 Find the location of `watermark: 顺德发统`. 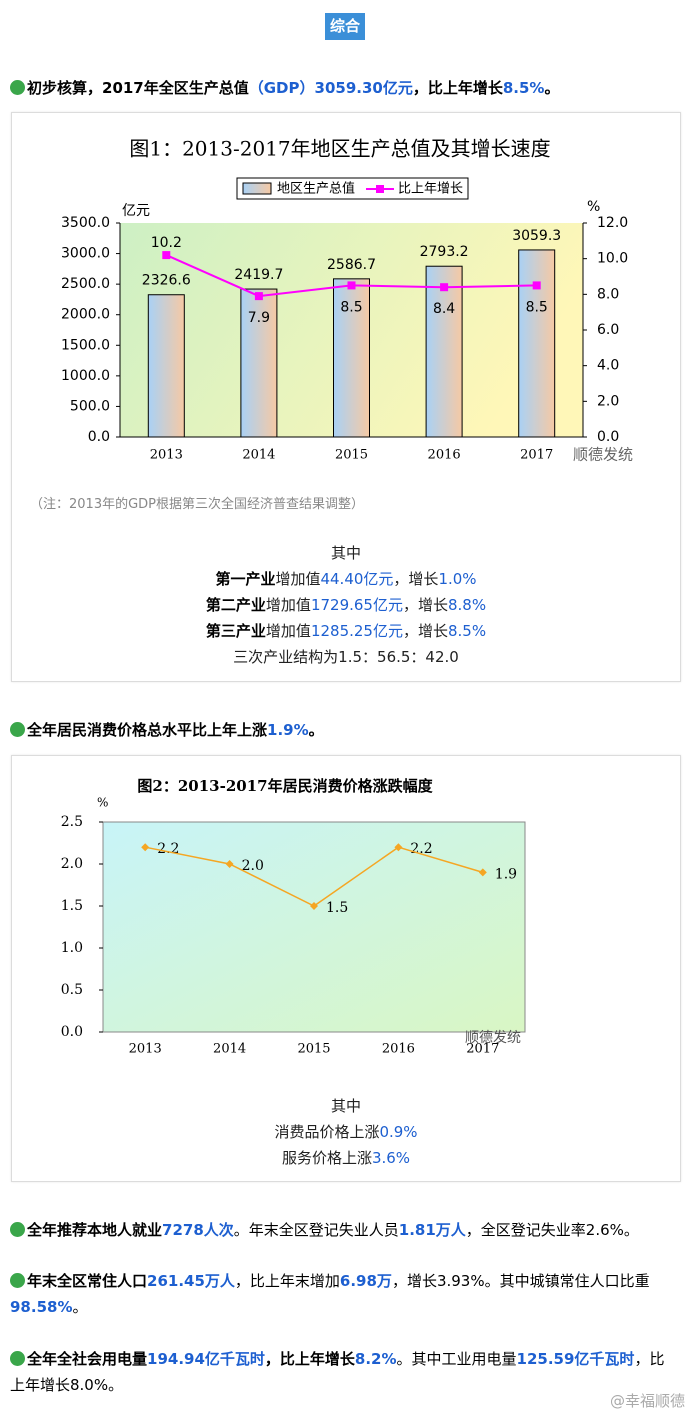

watermark: 顺德发统 is located at coordinates (603, 455).